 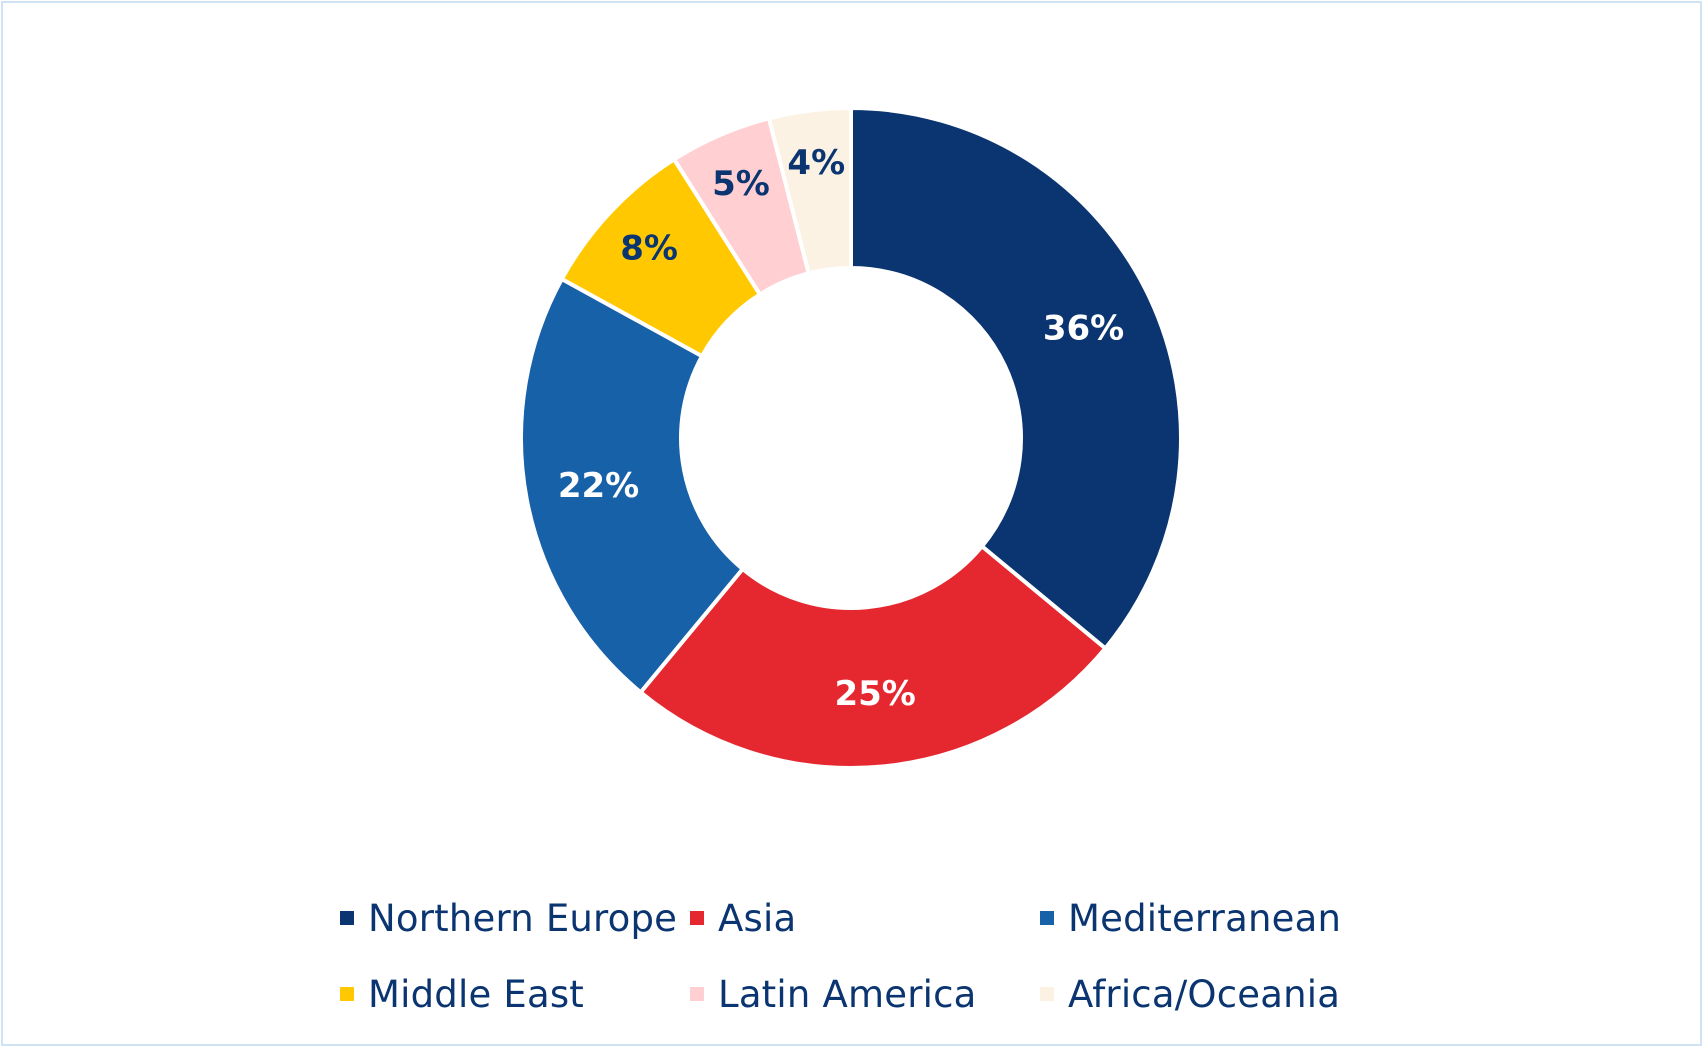 What do you see at coordinates (1204, 994) in the screenshot?
I see `legend-label-africa-oceania: Africa/Oceania` at bounding box center [1204, 994].